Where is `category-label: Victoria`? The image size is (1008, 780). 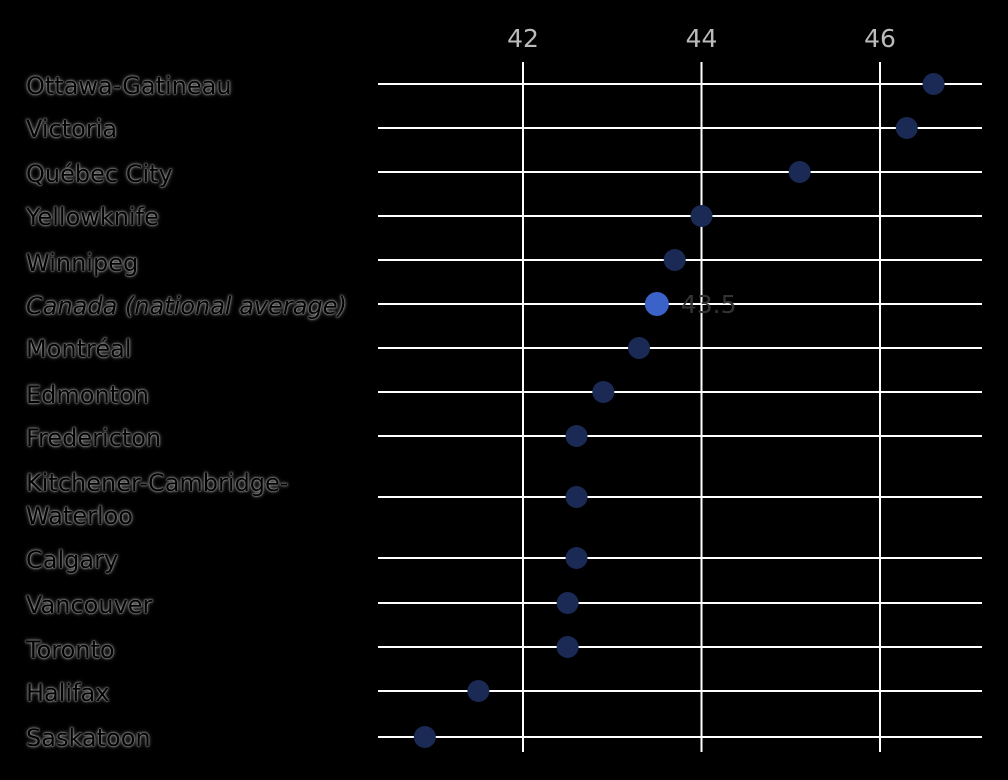 category-label: Victoria is located at coordinates (72, 129).